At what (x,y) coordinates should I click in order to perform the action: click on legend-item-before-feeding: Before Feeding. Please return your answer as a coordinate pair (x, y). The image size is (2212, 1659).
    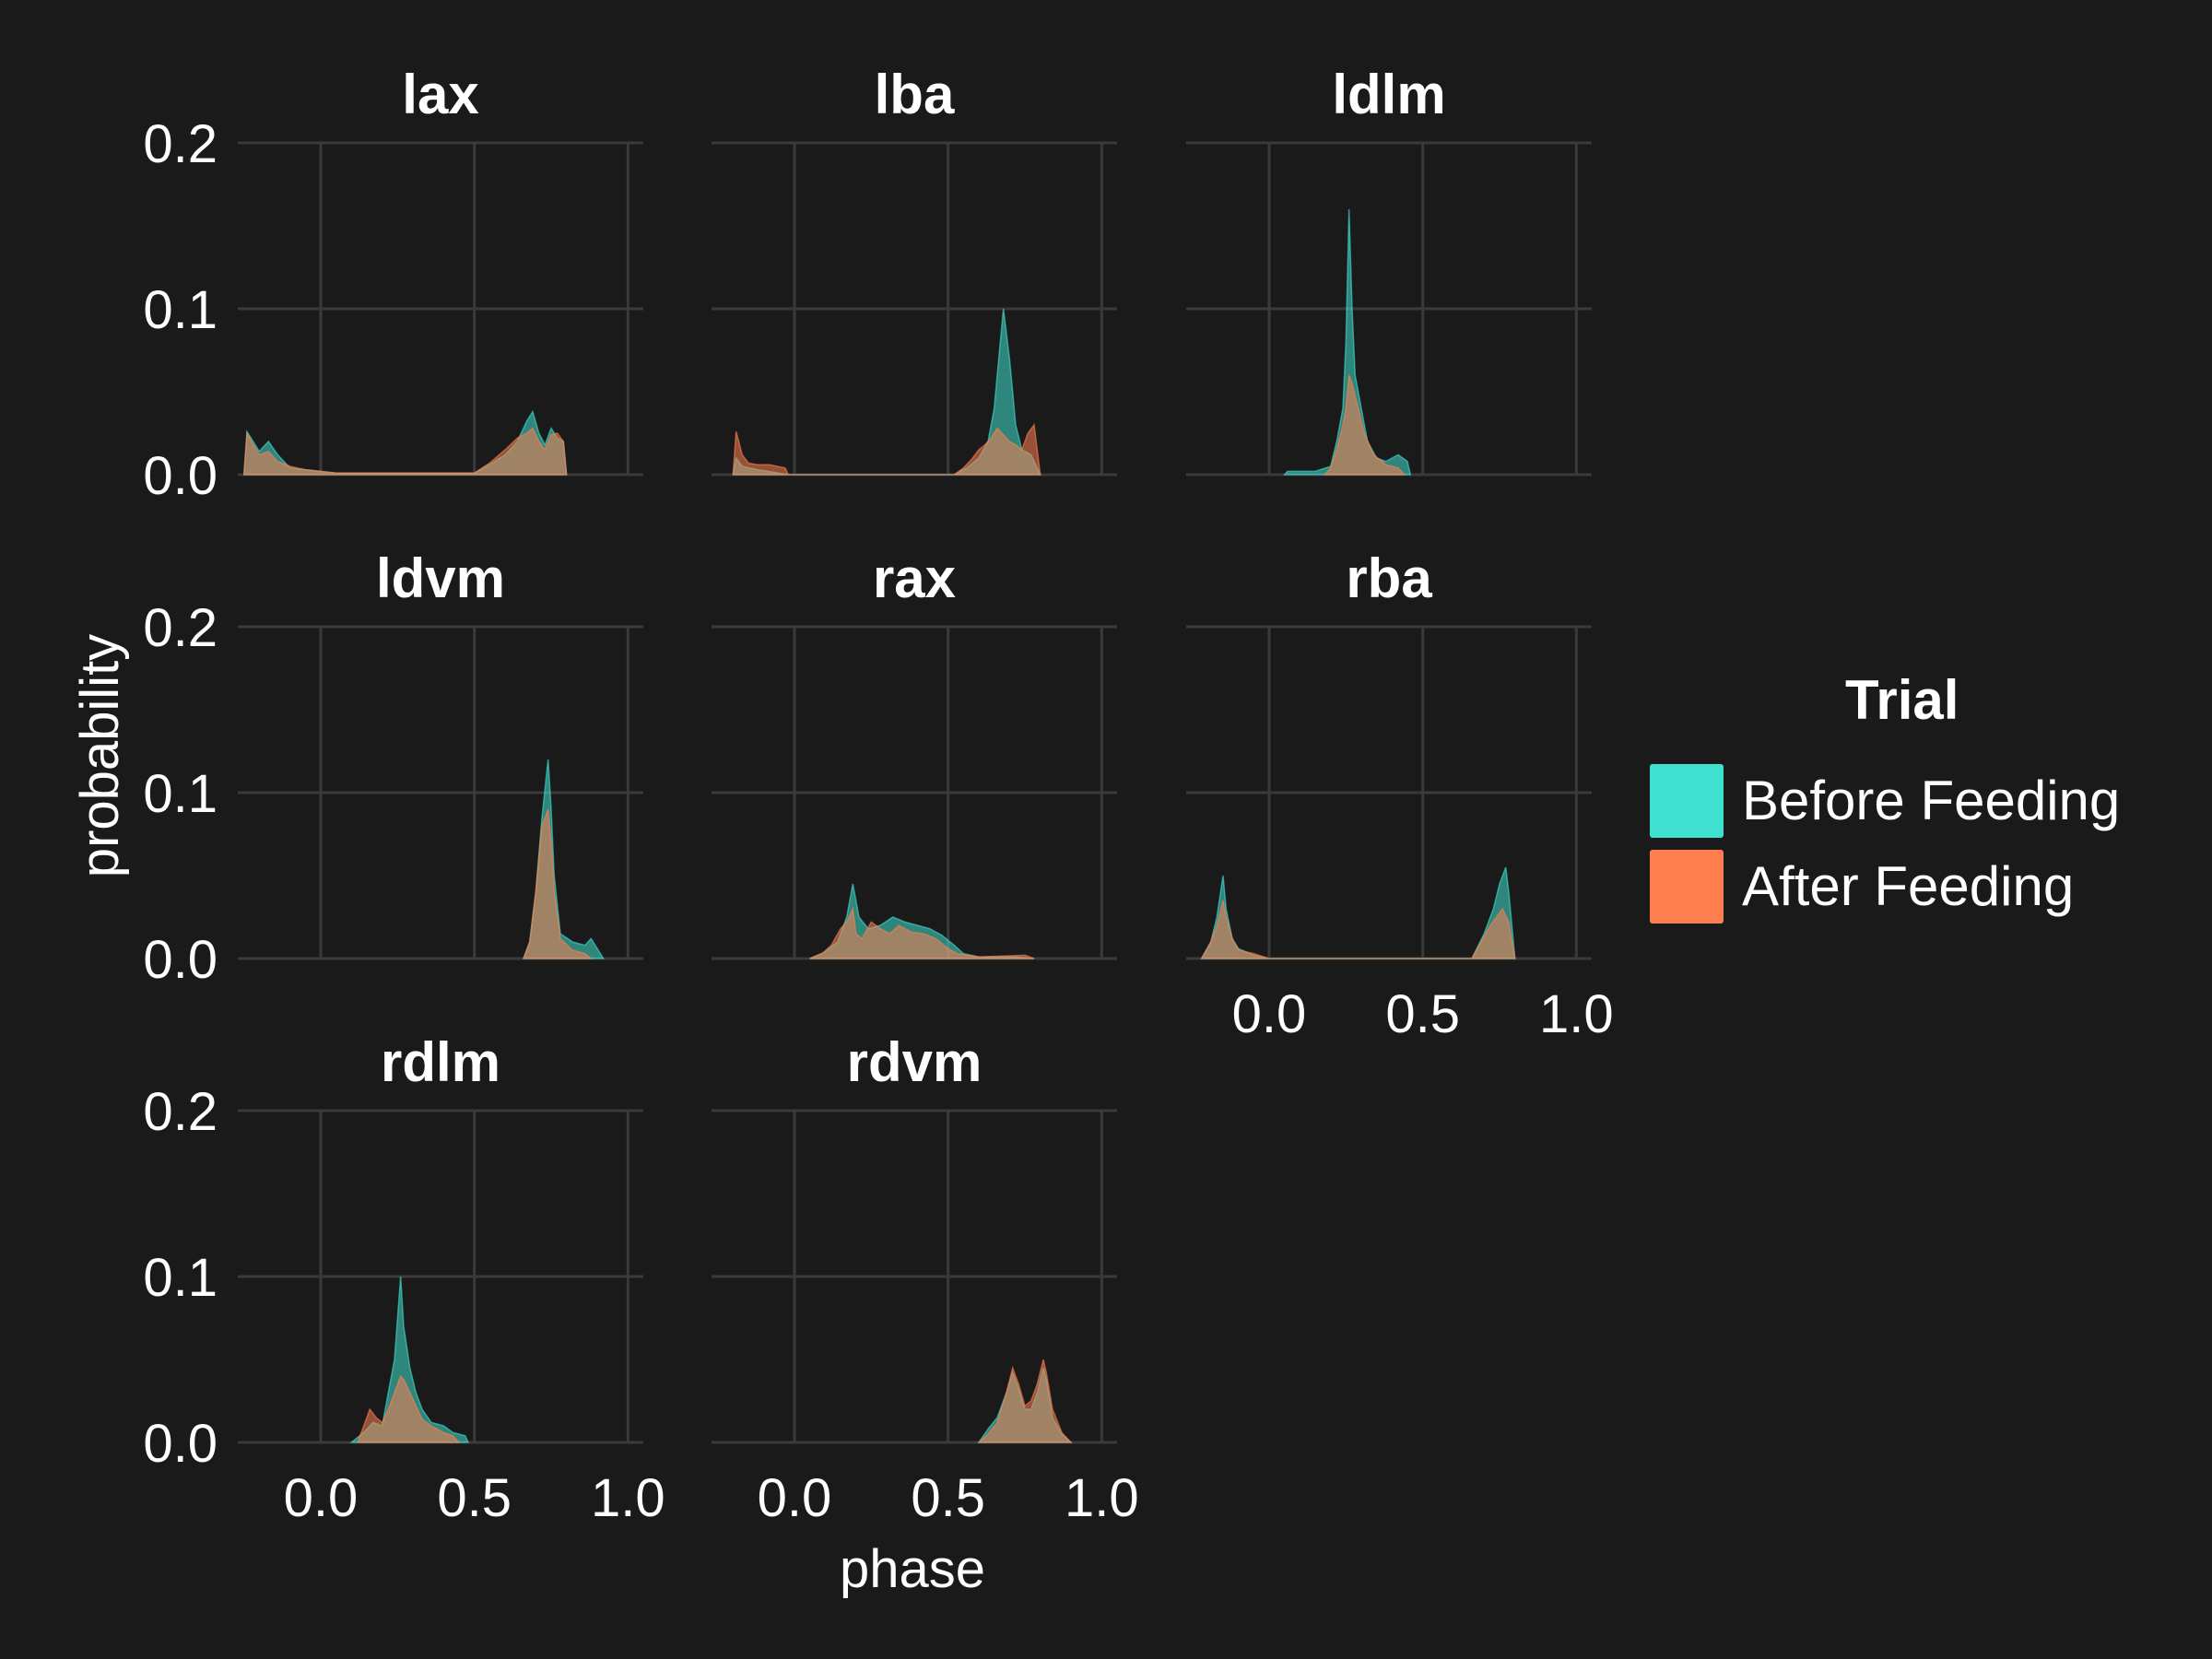
    Looking at the image, I should click on (1885, 800).